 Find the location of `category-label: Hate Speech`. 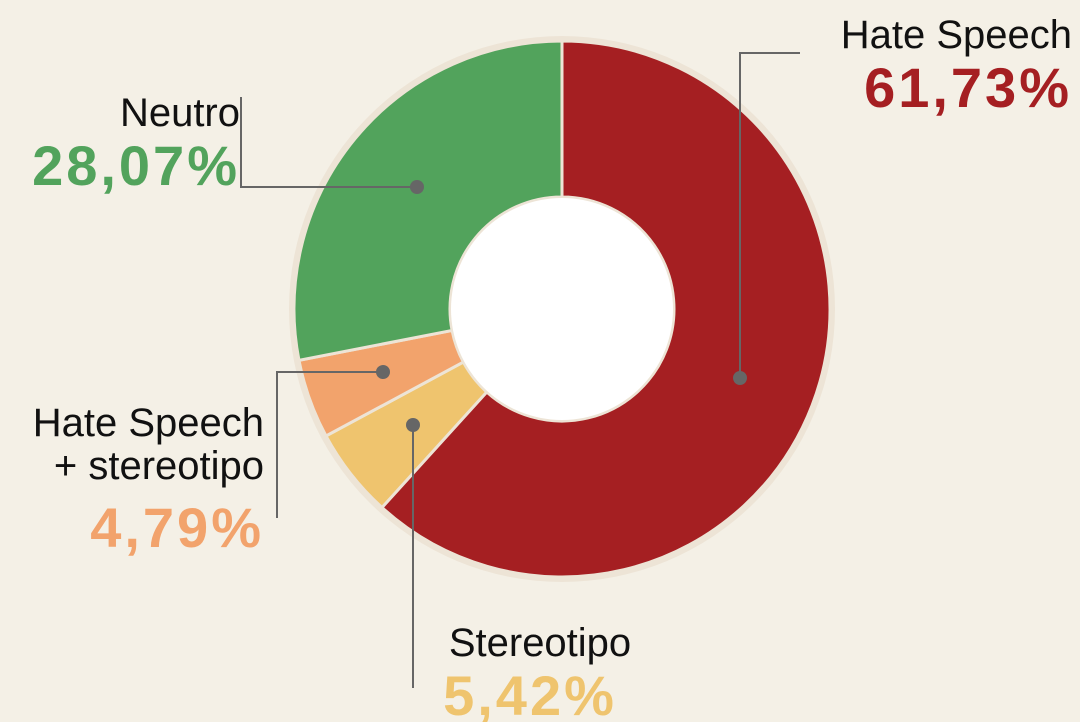

category-label: Hate Speech is located at coordinates (956, 35).